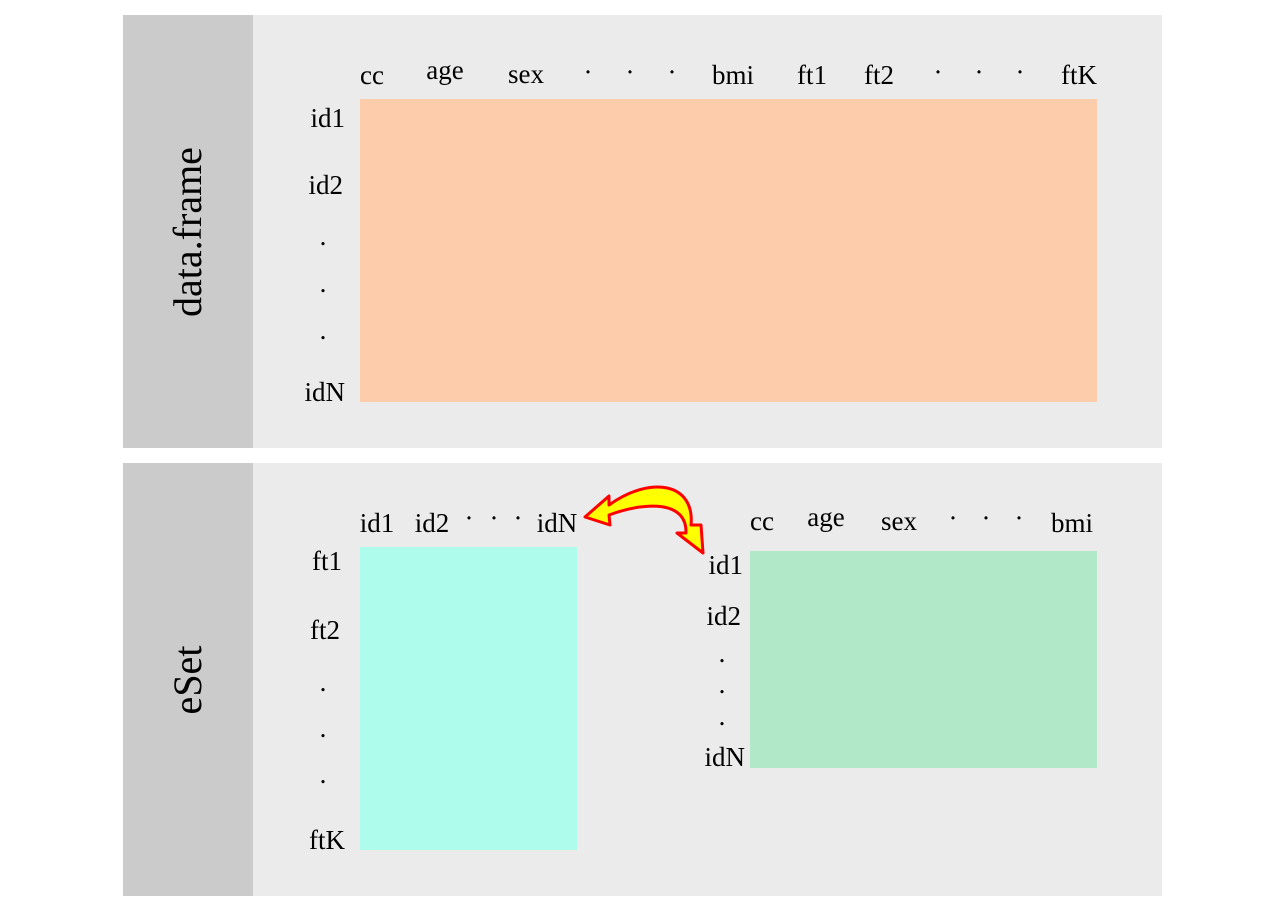 The width and height of the screenshot is (1286, 909). I want to click on df-col-sex: sex, so click(526, 74).